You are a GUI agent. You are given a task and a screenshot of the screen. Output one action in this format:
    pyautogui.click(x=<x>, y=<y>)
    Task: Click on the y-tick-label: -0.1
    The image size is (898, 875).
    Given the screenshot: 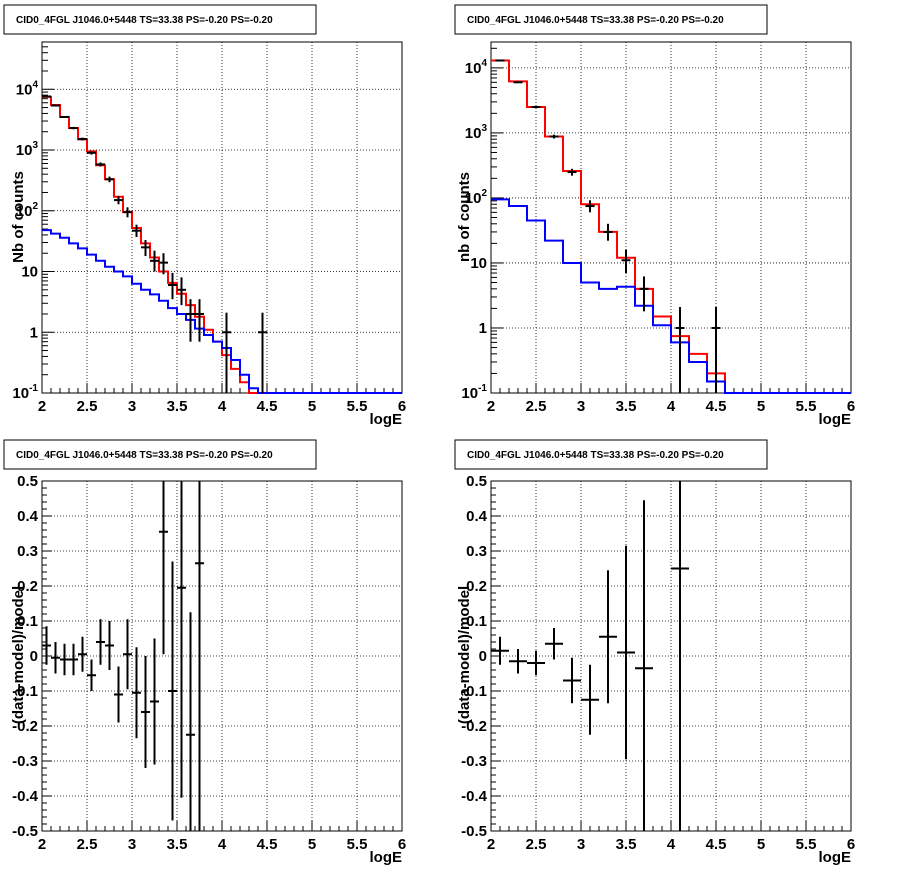 What is the action you would take?
    pyautogui.click(x=25, y=691)
    